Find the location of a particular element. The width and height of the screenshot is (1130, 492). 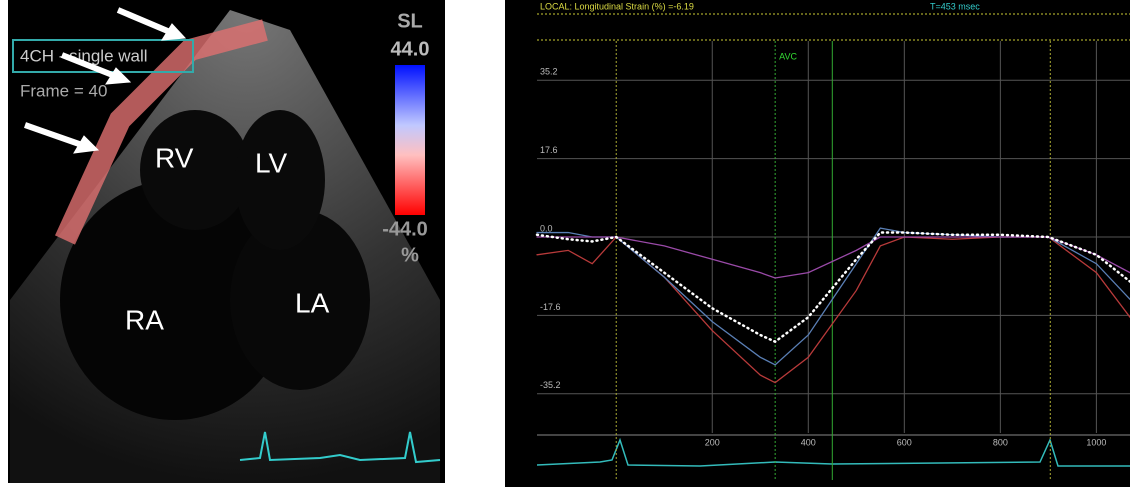

y-tick-label: -17.6 is located at coordinates (550, 307).